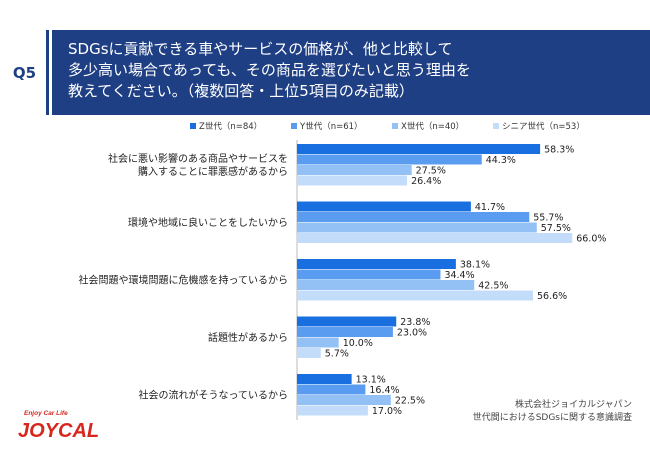 Image resolution: width=650 pixels, height=450 pixels. I want to click on value-label-1-3: 27.5%, so click(431, 171).